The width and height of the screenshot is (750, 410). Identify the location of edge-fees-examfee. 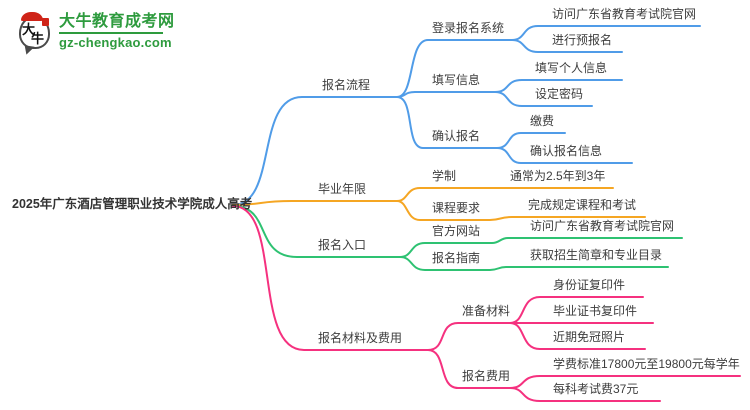
(585, 394).